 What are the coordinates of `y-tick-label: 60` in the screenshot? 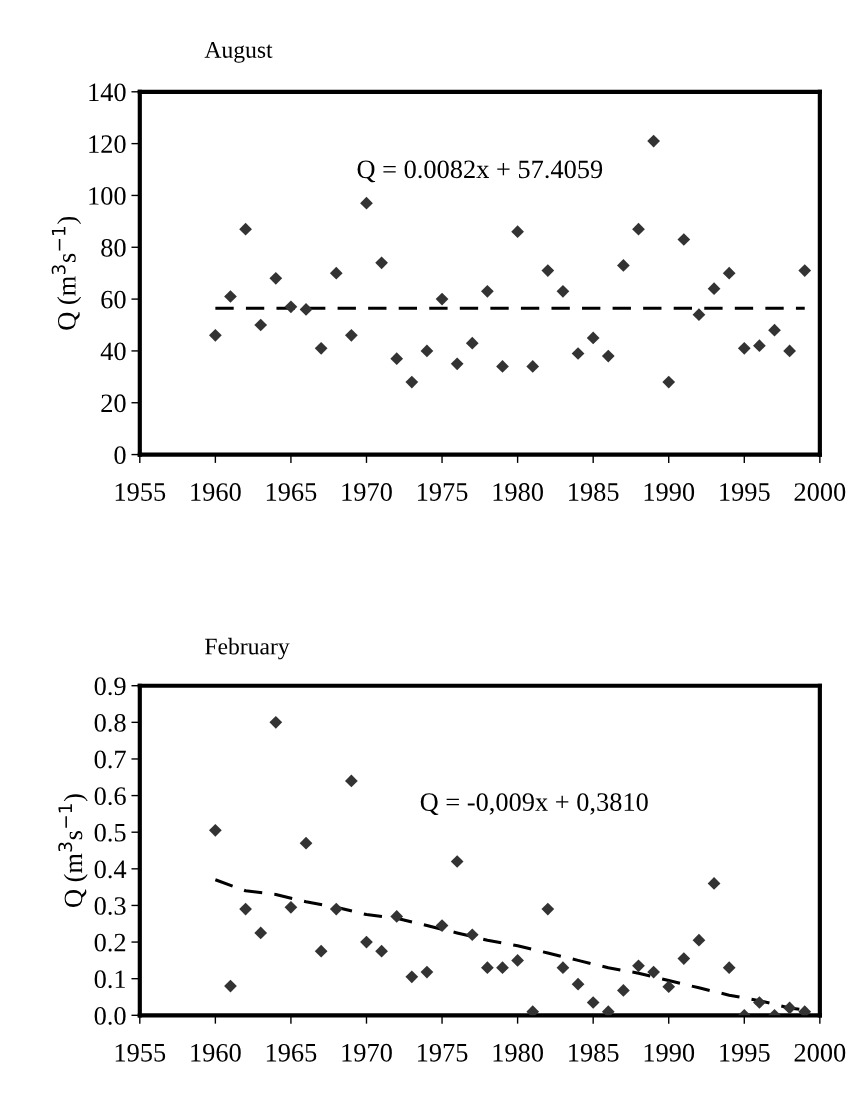 It's located at (113, 299).